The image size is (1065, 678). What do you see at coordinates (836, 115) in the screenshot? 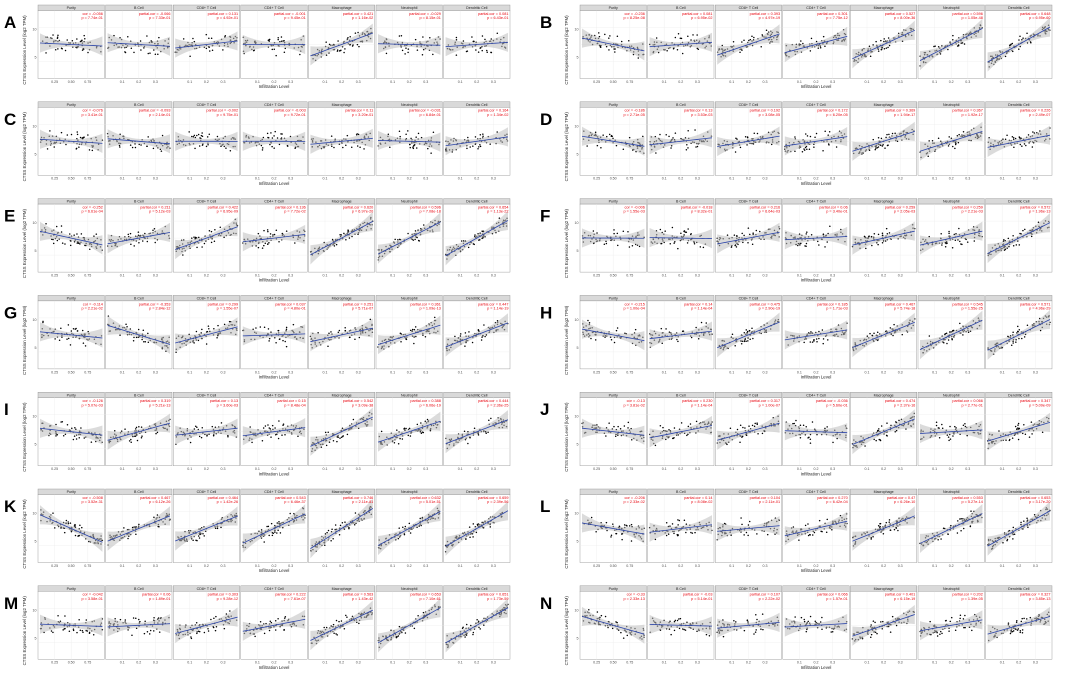
I see `p-value: p = 6.20e-05` at bounding box center [836, 115].